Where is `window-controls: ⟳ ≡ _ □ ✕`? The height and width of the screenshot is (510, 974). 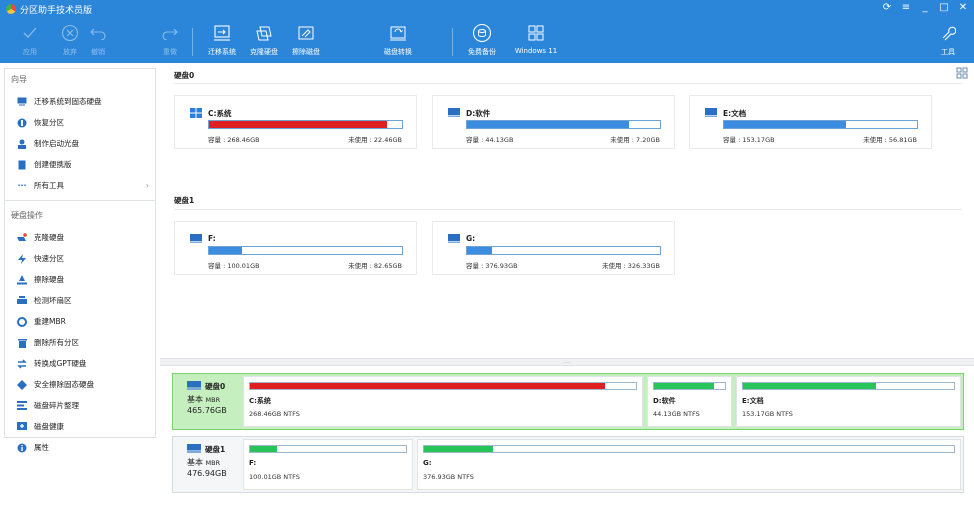
window-controls: ⟳ ≡ _ □ ✕ is located at coordinates (925, 8).